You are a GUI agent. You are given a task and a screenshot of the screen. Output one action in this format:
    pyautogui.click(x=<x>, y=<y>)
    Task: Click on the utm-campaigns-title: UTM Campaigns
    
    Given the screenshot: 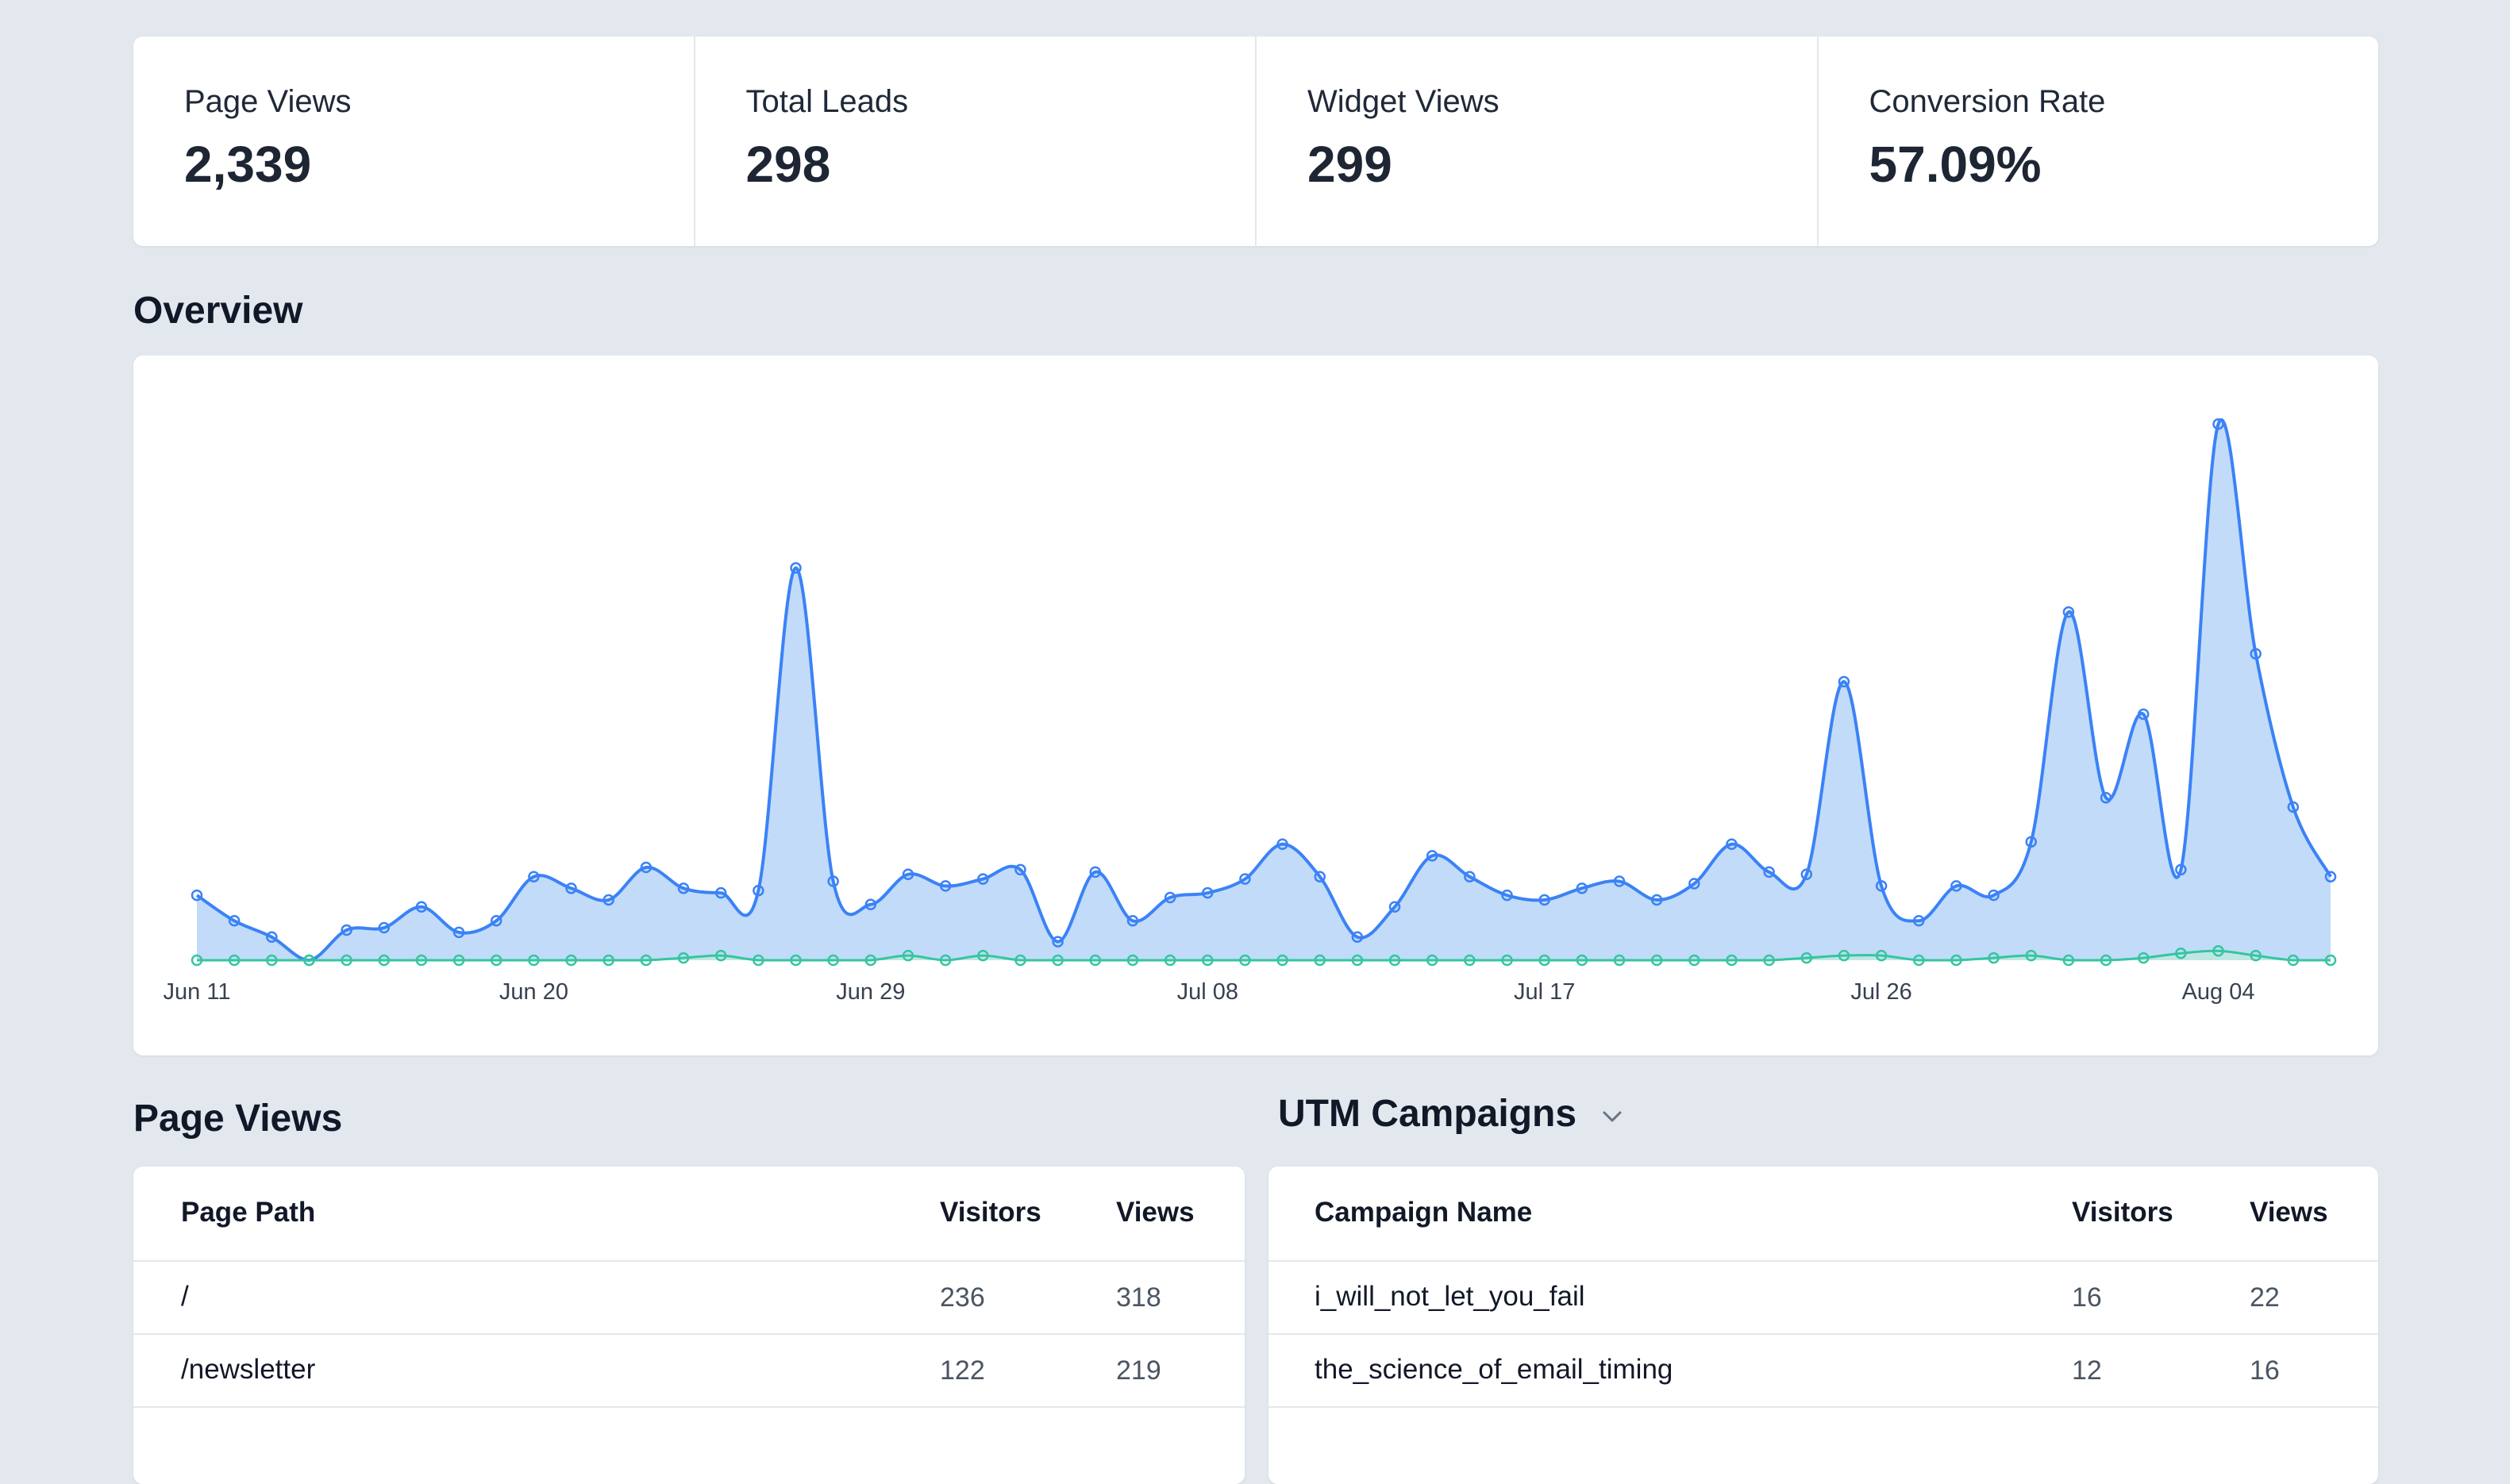 What is the action you would take?
    pyautogui.click(x=1427, y=1114)
    